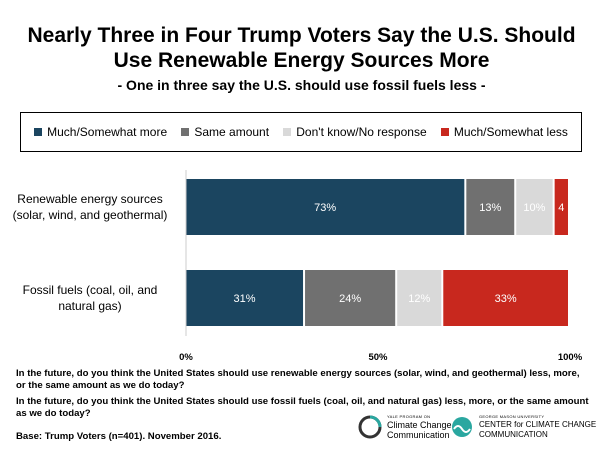 The image size is (603, 454). I want to click on bar-renewable-more, so click(325, 207).